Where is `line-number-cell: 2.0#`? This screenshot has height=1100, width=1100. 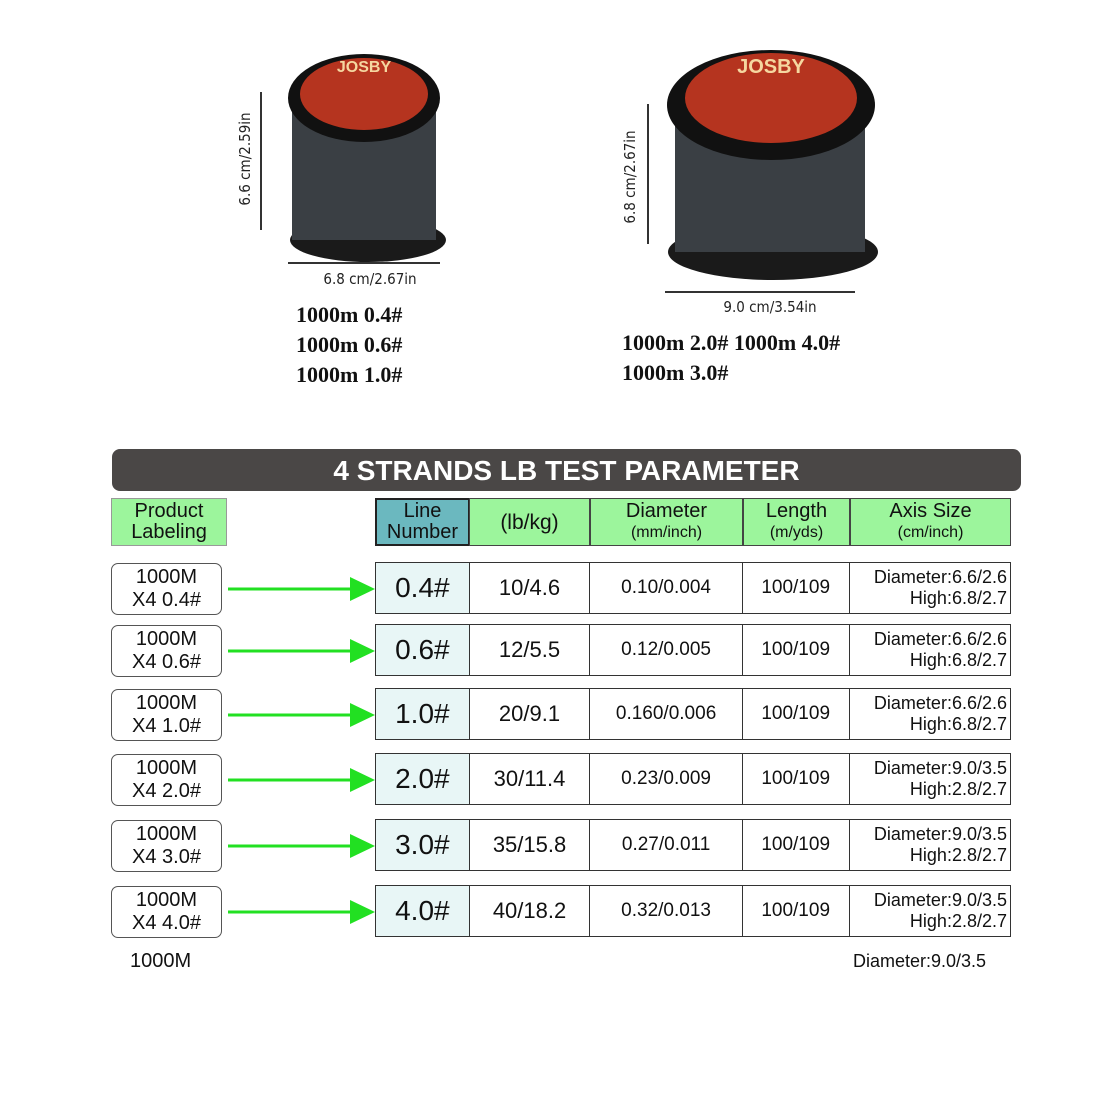 line-number-cell: 2.0# is located at coordinates (423, 779).